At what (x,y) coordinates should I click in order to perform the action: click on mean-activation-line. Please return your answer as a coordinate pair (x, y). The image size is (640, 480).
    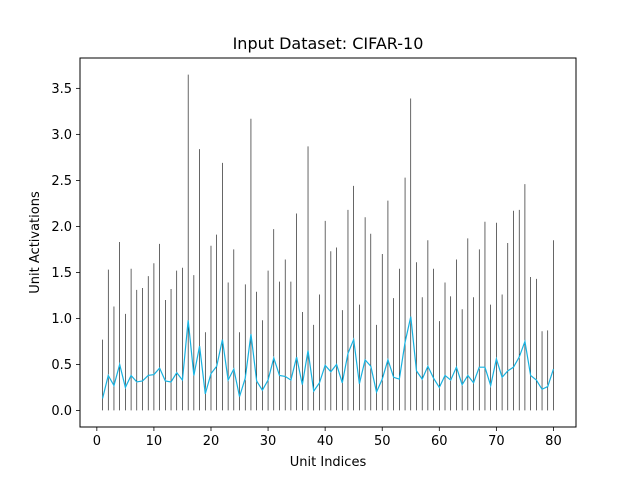
    Looking at the image, I should click on (328, 357).